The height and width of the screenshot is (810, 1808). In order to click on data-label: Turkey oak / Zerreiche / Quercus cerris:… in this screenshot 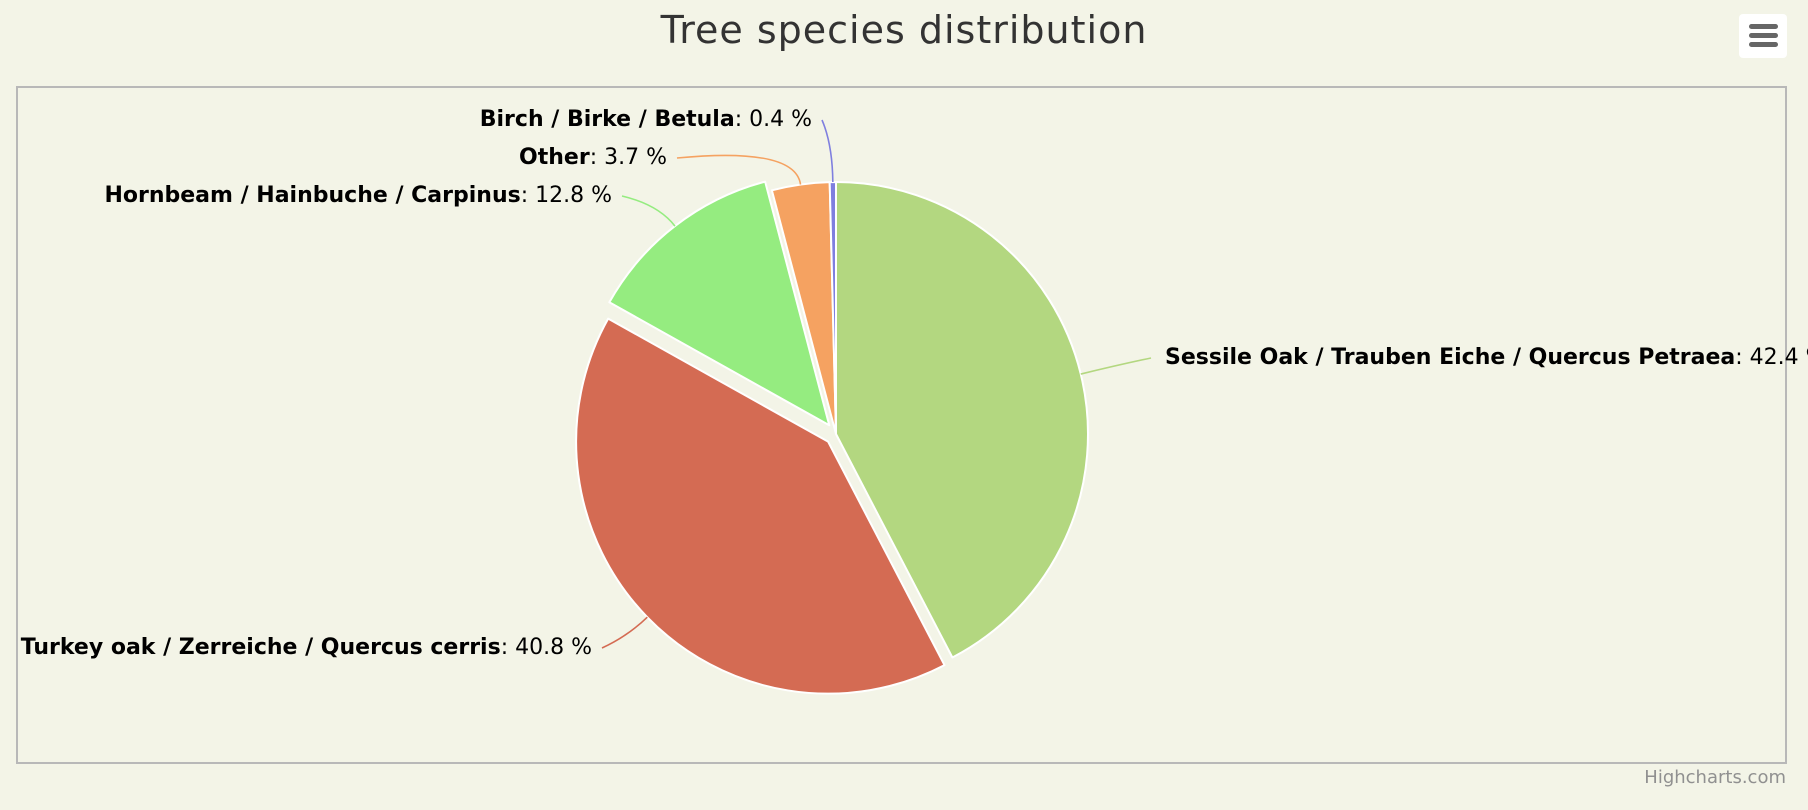, I will do `click(306, 647)`.